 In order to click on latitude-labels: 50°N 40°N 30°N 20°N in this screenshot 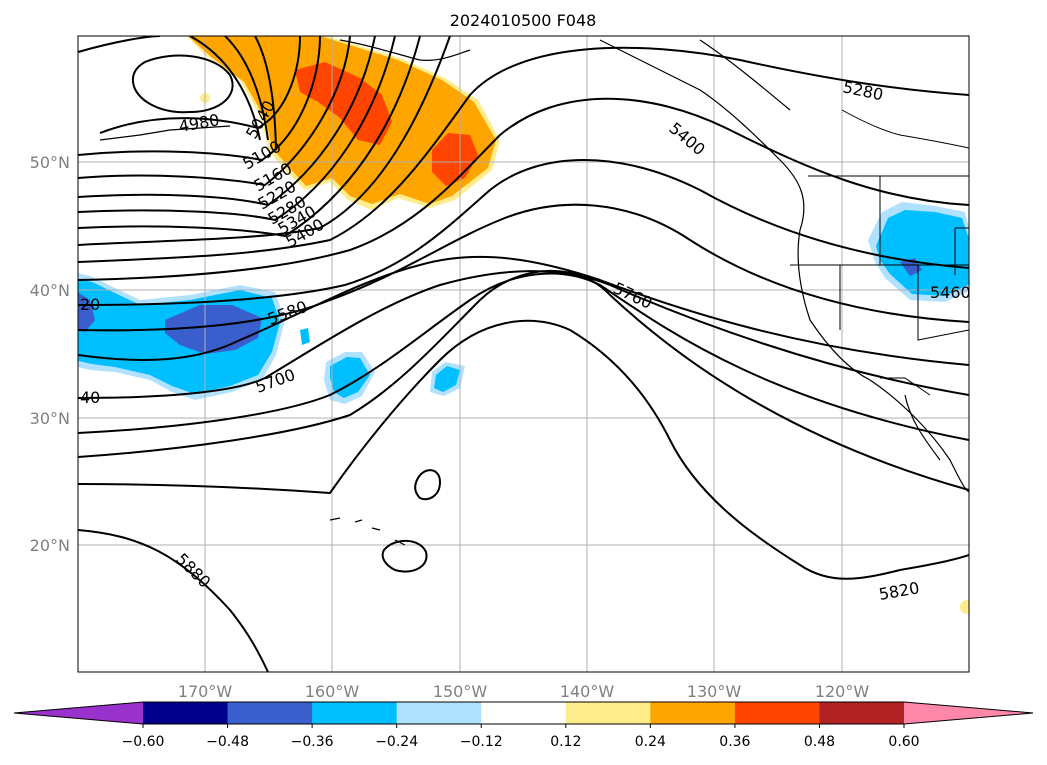, I will do `click(50, 354)`.